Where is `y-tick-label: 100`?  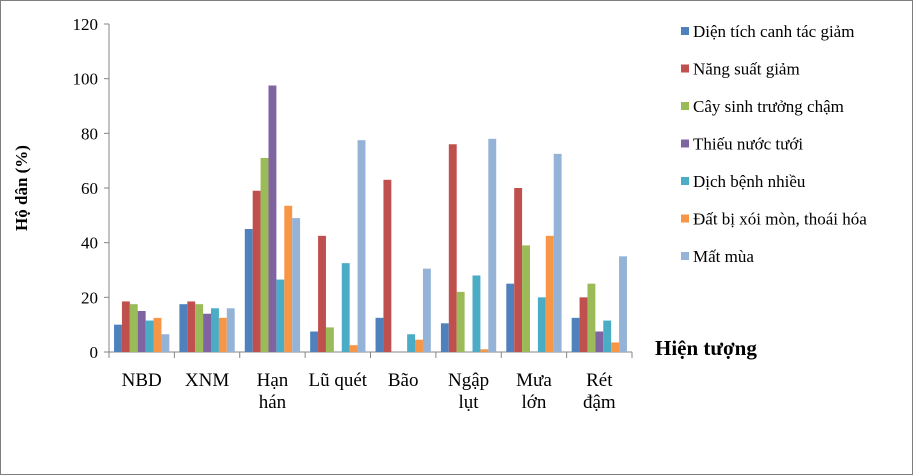
y-tick-label: 100 is located at coordinates (86, 79).